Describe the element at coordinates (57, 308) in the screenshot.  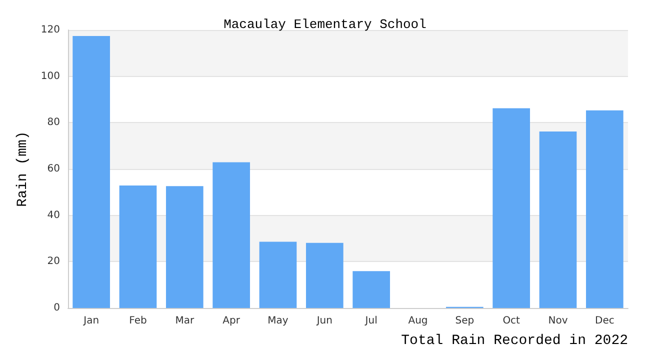
I see `y-tick-label: 0` at that location.